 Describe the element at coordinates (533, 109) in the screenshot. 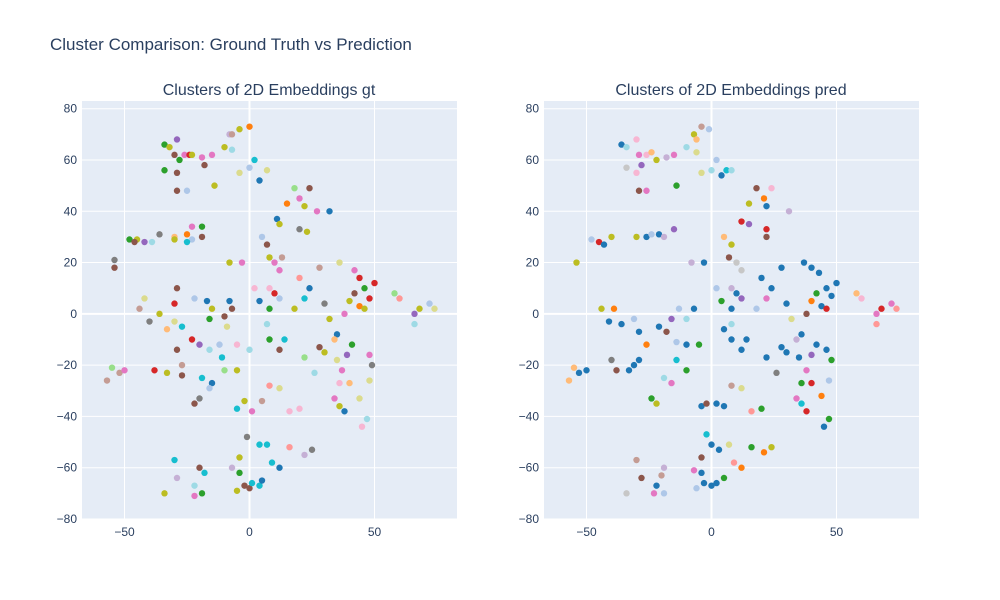

I see `y-tick-label: 80` at that location.